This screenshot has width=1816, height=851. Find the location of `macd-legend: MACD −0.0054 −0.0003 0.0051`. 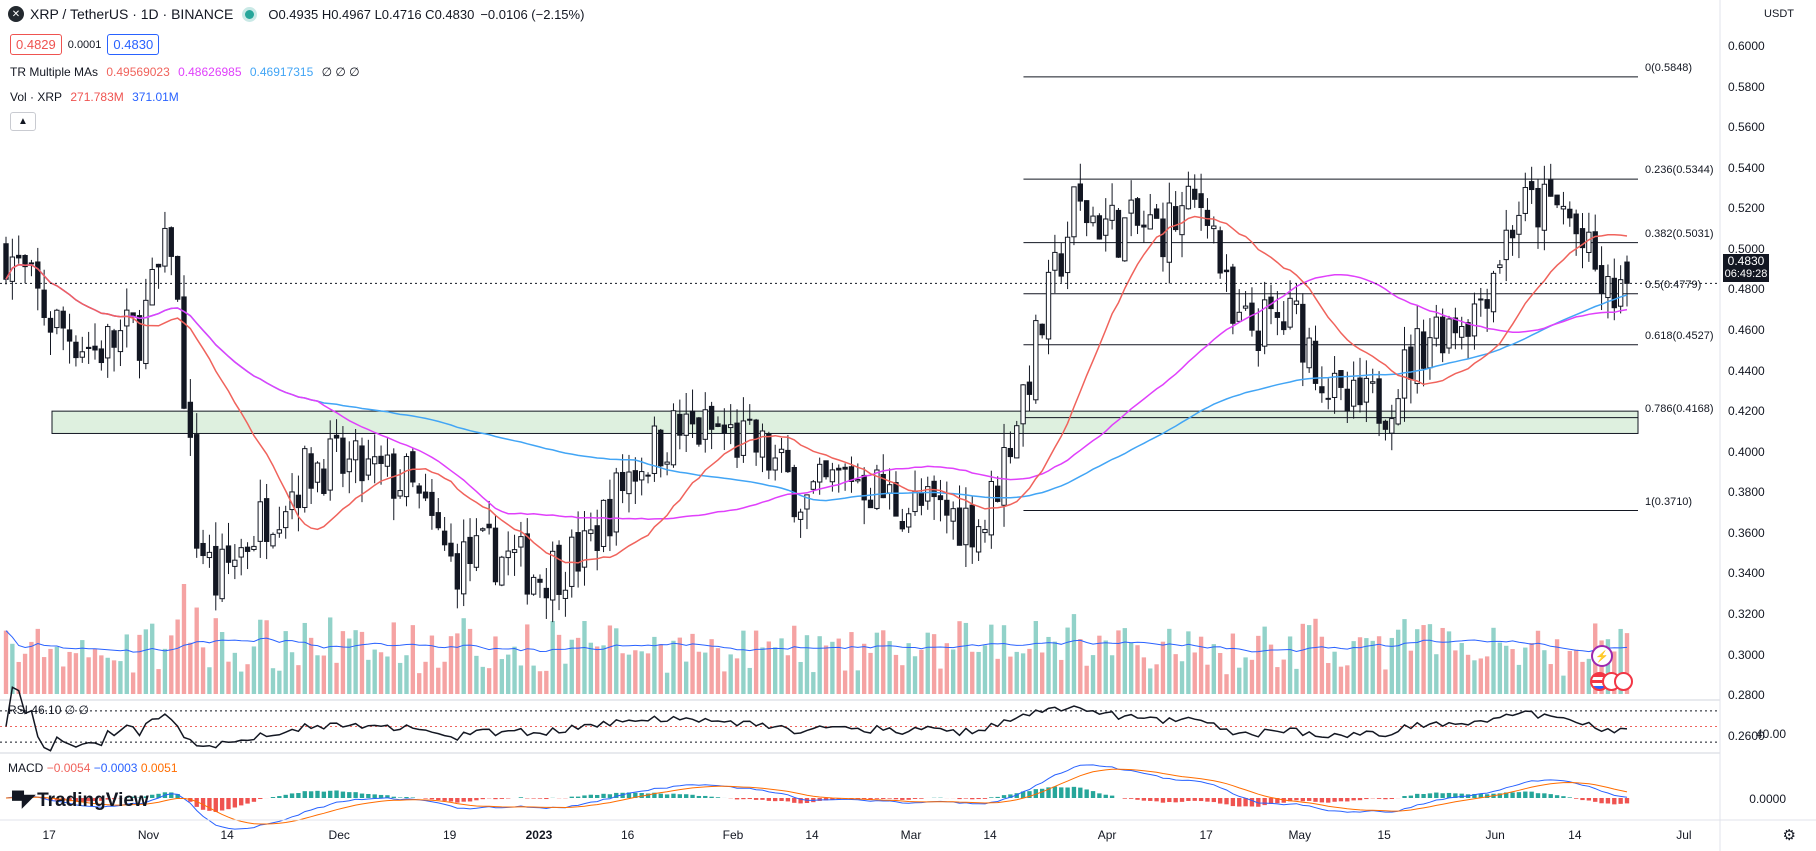

macd-legend: MACD −0.0054 −0.0003 0.0051 is located at coordinates (93, 768).